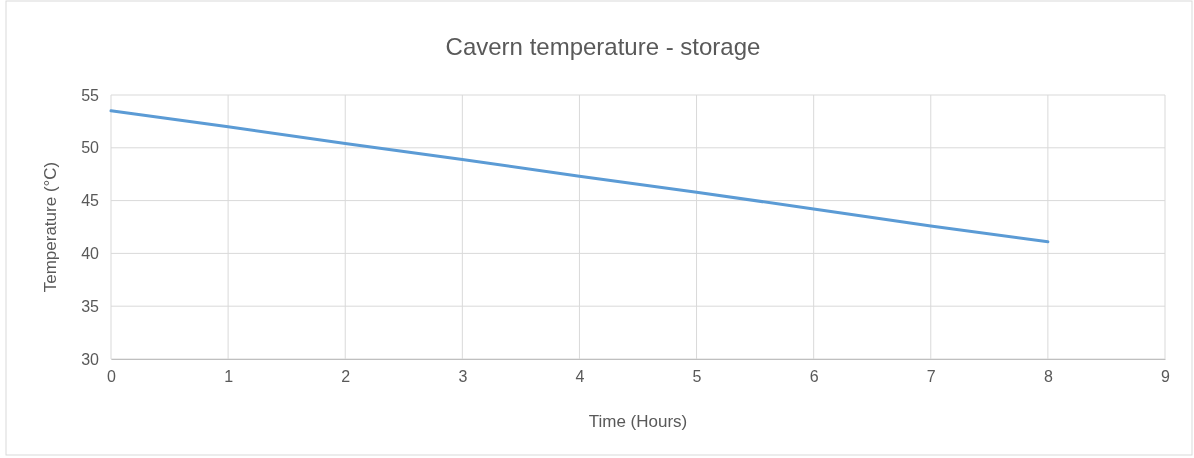  I want to click on y-tick-label: 50, so click(90, 148).